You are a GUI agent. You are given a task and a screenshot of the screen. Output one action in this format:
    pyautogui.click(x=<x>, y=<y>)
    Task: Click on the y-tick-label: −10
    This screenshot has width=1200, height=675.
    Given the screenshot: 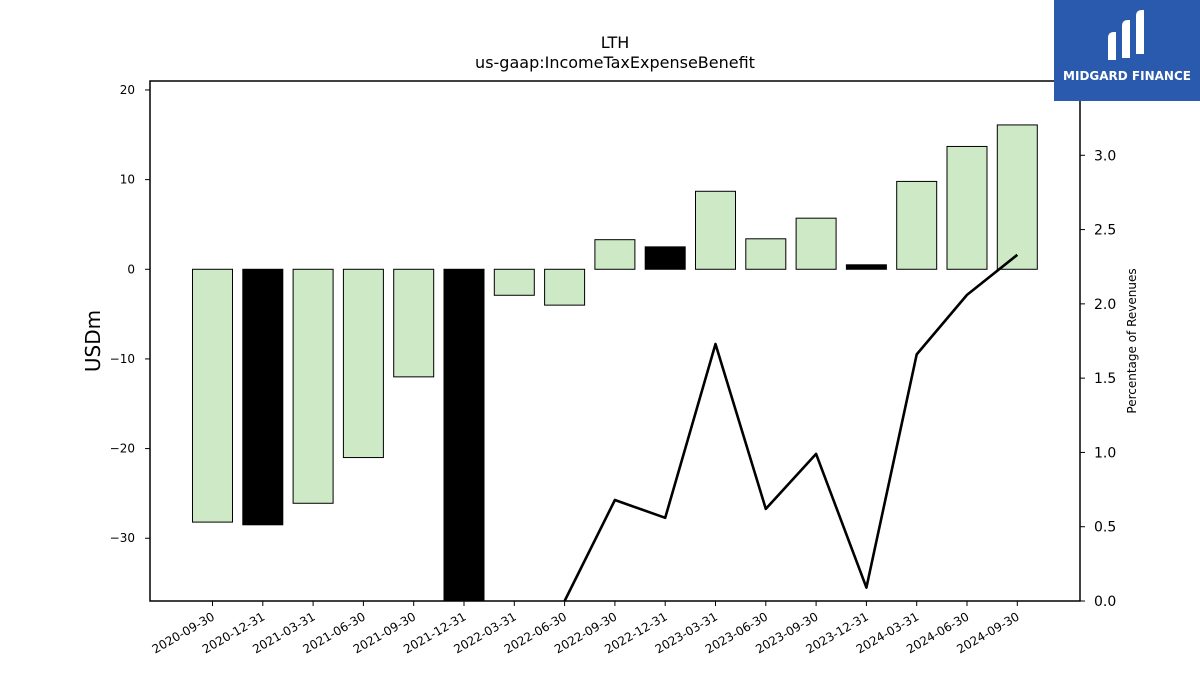 What is the action you would take?
    pyautogui.click(x=122, y=359)
    